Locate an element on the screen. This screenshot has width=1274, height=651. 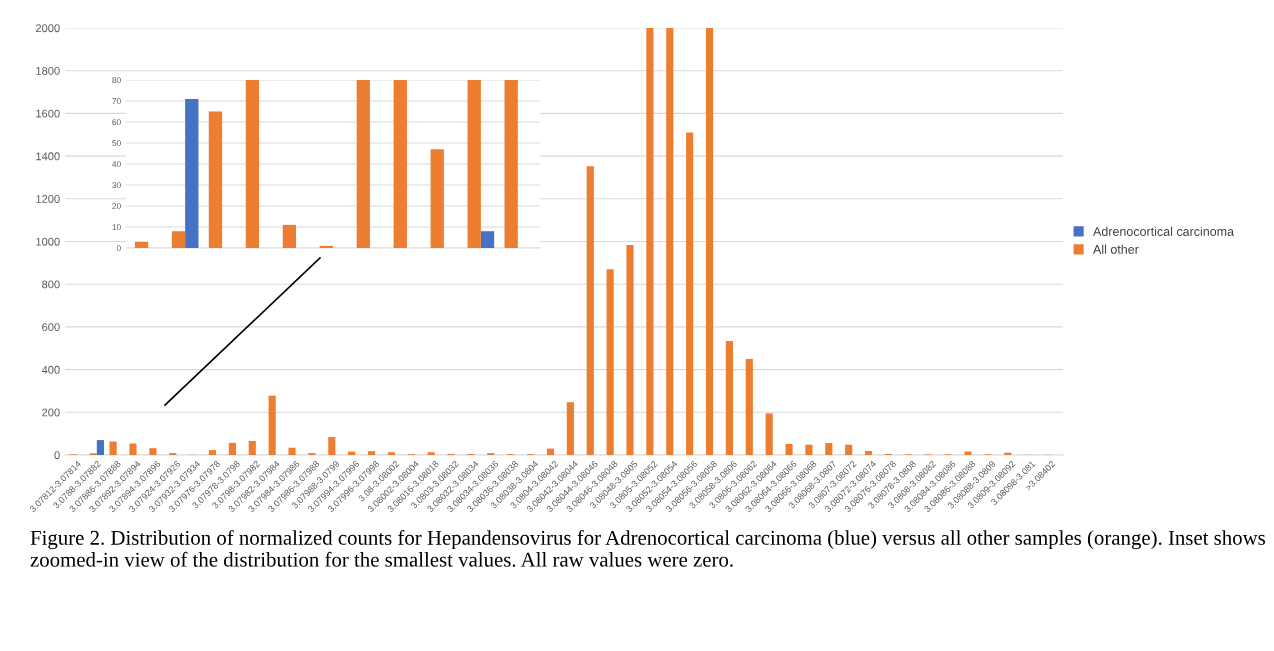
y-tick-label: 30 is located at coordinates (116, 185).